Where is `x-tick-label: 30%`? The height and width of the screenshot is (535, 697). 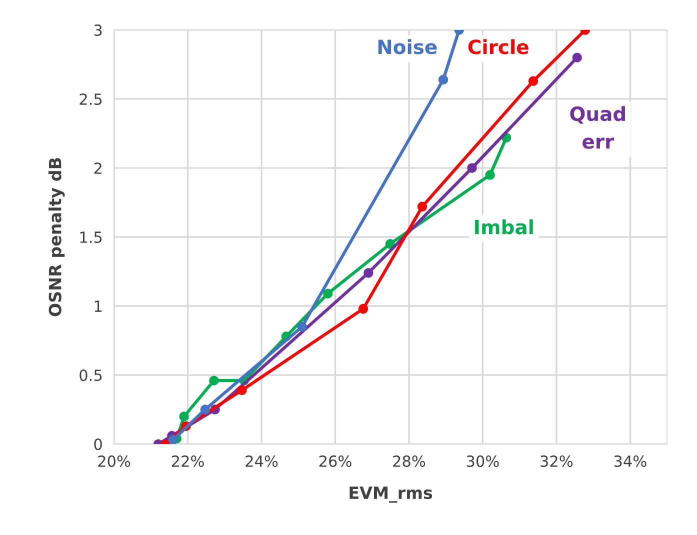
x-tick-label: 30% is located at coordinates (482, 461).